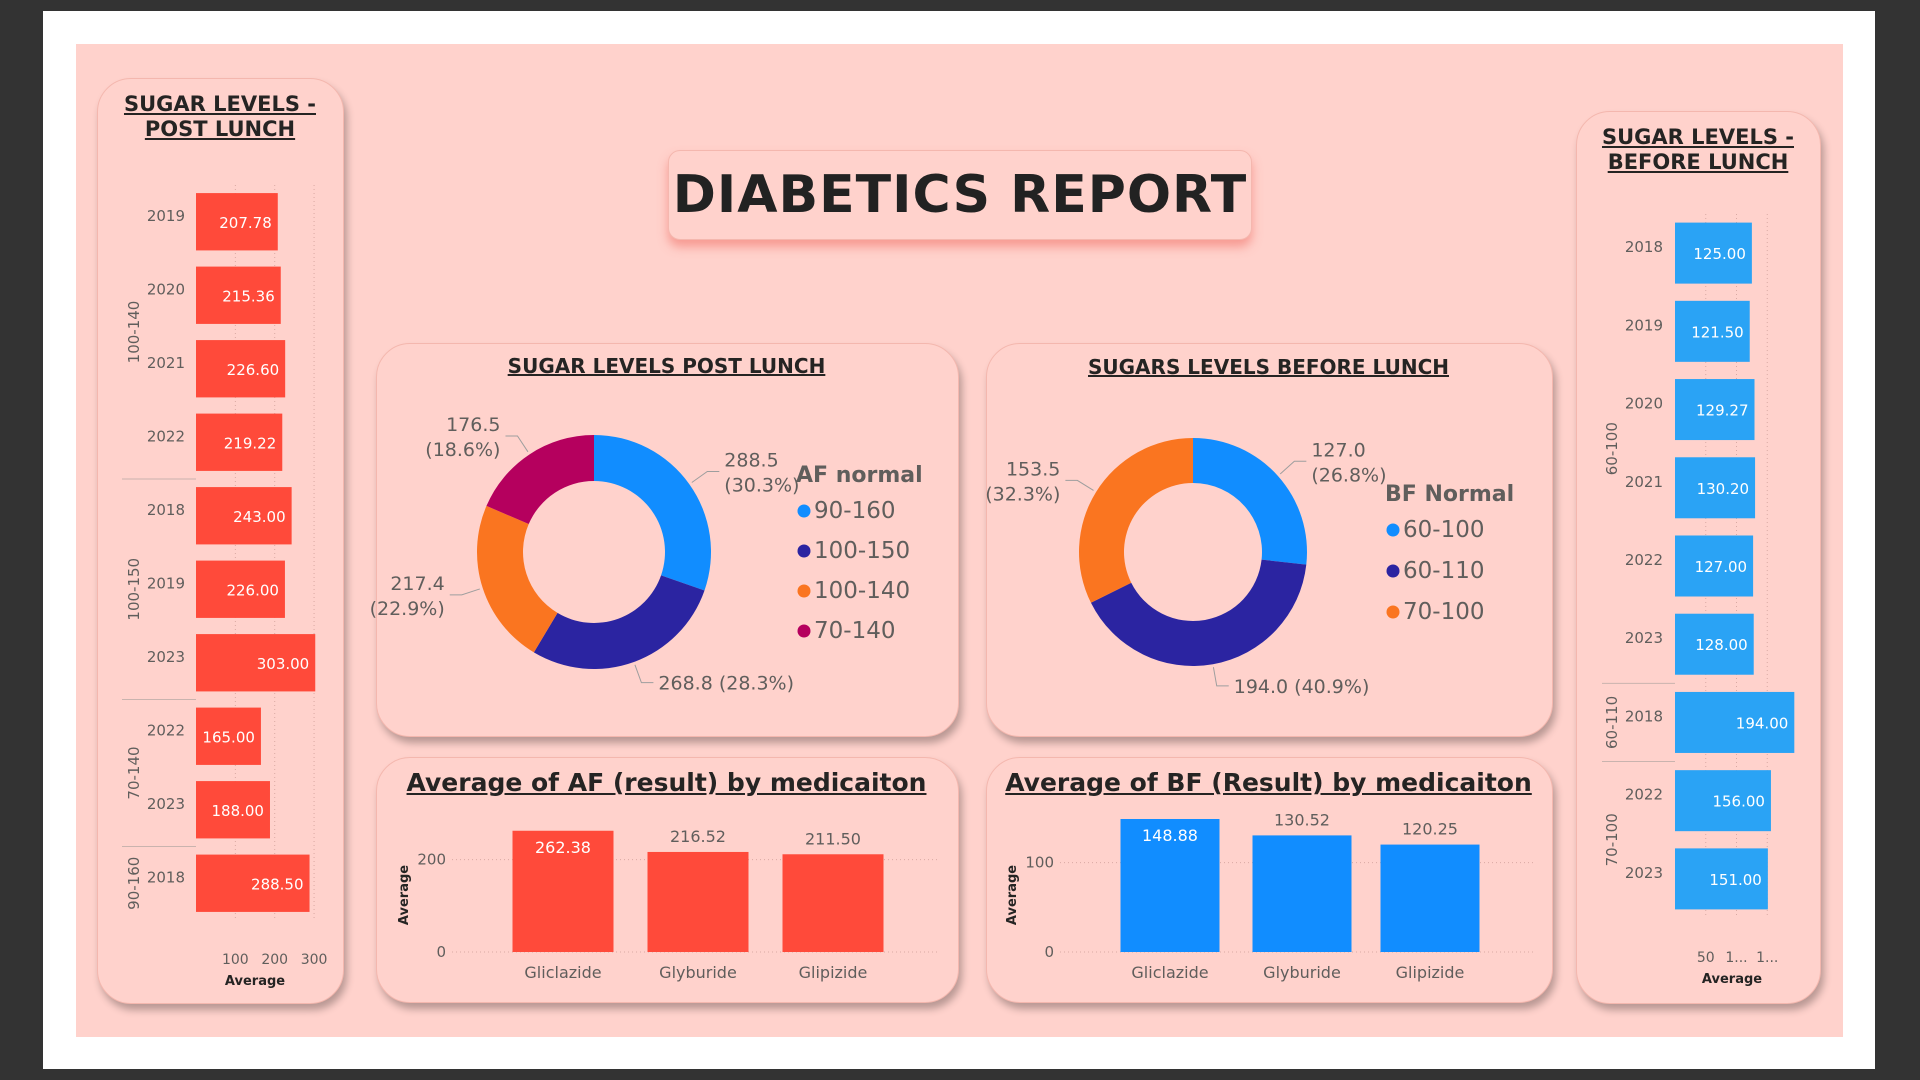  What do you see at coordinates (751, 460) in the screenshot?
I see `slice-value-label: 288.5` at bounding box center [751, 460].